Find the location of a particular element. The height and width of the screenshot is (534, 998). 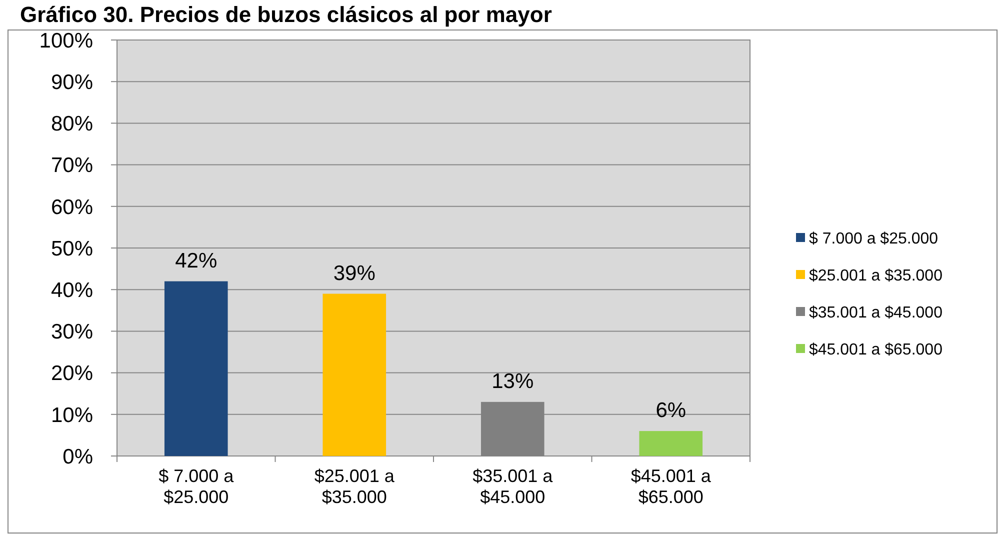

y-tick-label: 30% is located at coordinates (71, 332).